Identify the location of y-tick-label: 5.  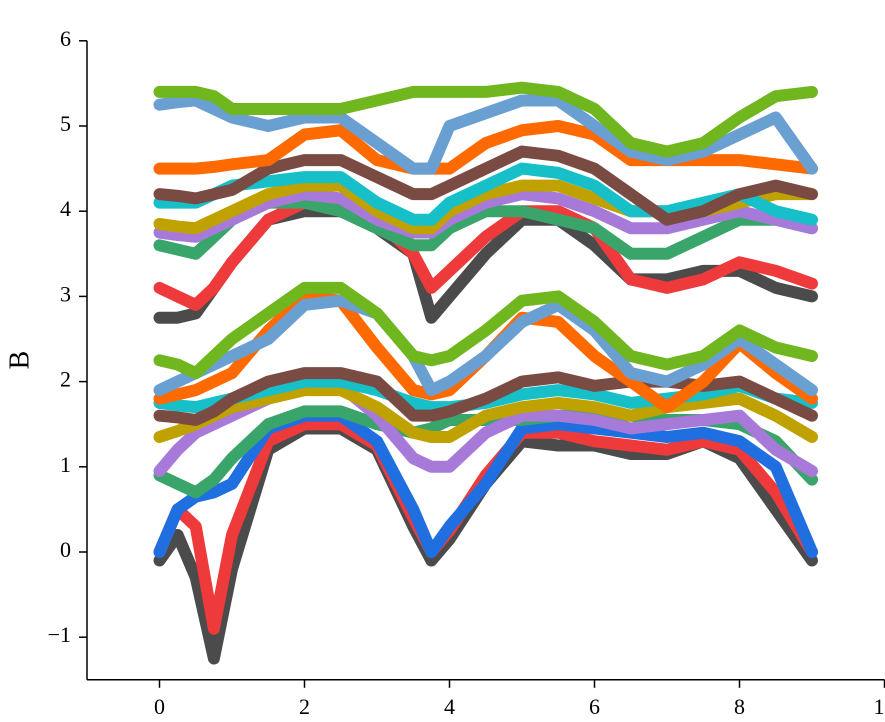
(65, 123).